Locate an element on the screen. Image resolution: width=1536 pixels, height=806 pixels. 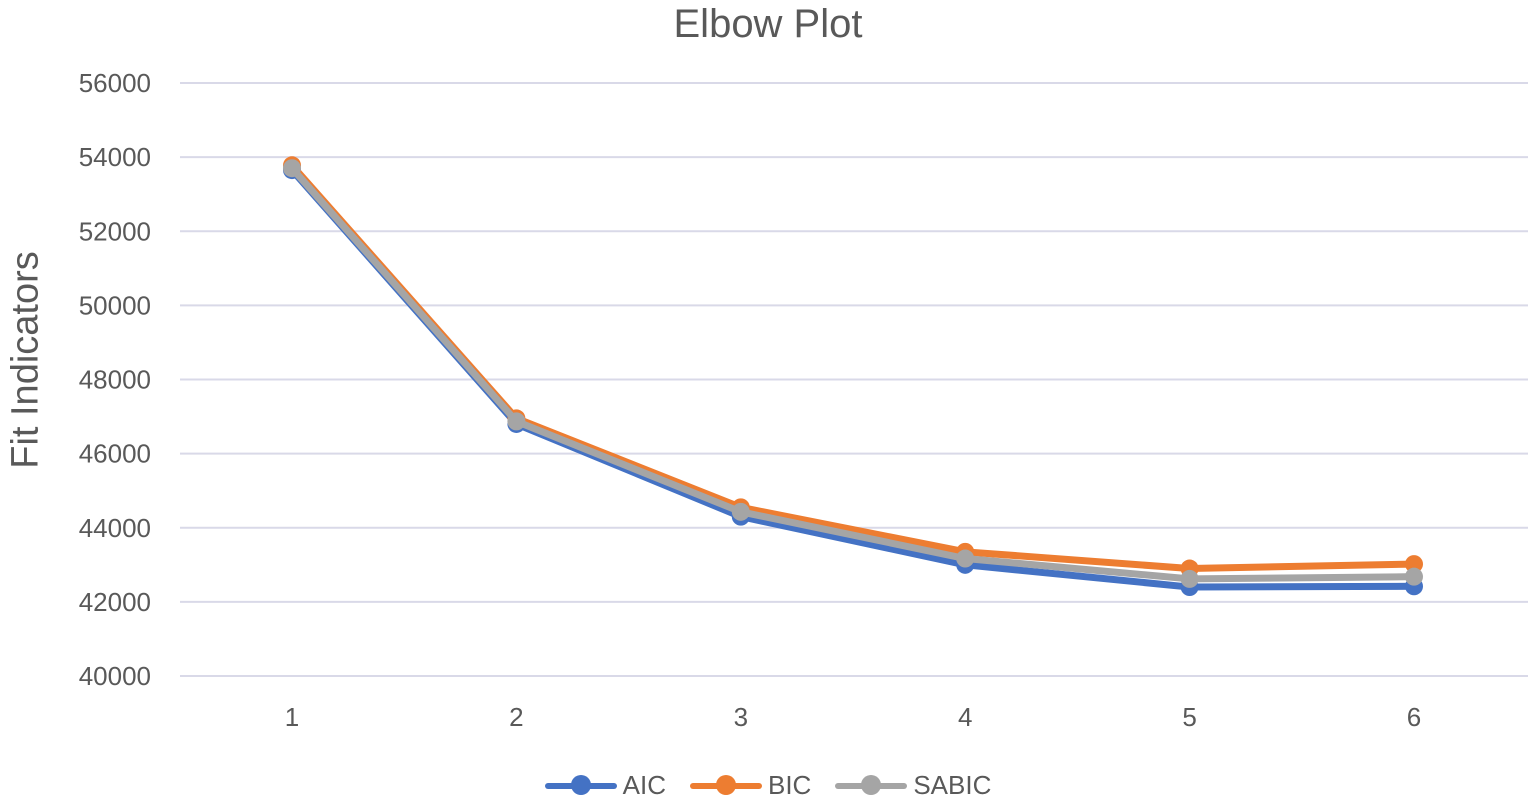
legend-item-aic: AIC is located at coordinates (605, 785).